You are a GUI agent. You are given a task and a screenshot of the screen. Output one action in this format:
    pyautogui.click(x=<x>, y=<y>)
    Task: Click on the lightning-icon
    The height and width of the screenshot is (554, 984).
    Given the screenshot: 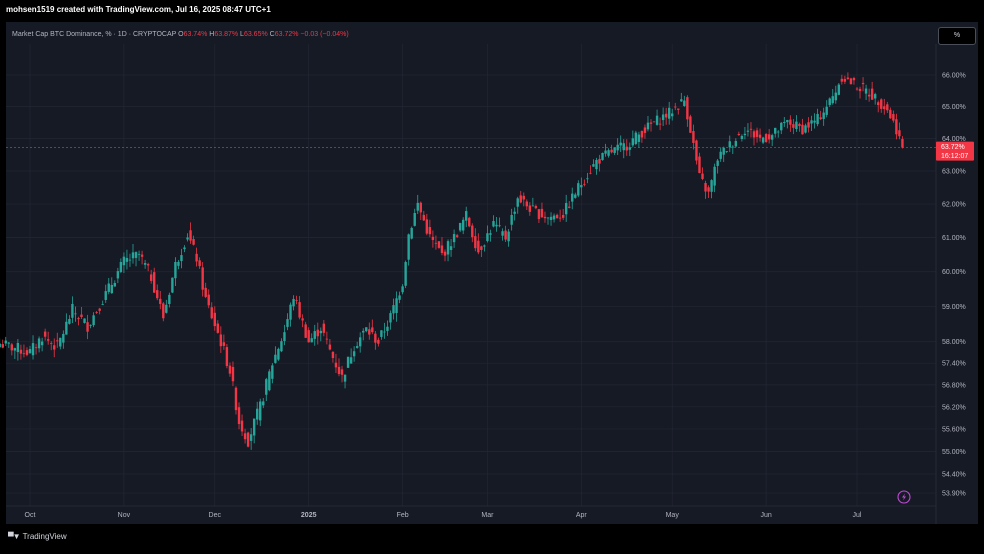 What is the action you would take?
    pyautogui.click(x=904, y=497)
    